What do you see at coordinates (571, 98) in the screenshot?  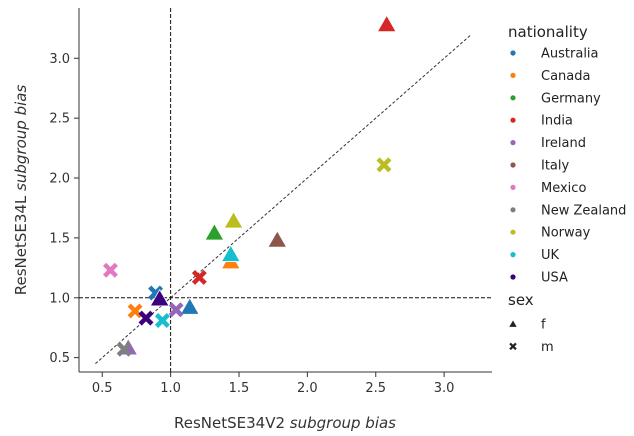 I see `legend-label-germany: Germany` at bounding box center [571, 98].